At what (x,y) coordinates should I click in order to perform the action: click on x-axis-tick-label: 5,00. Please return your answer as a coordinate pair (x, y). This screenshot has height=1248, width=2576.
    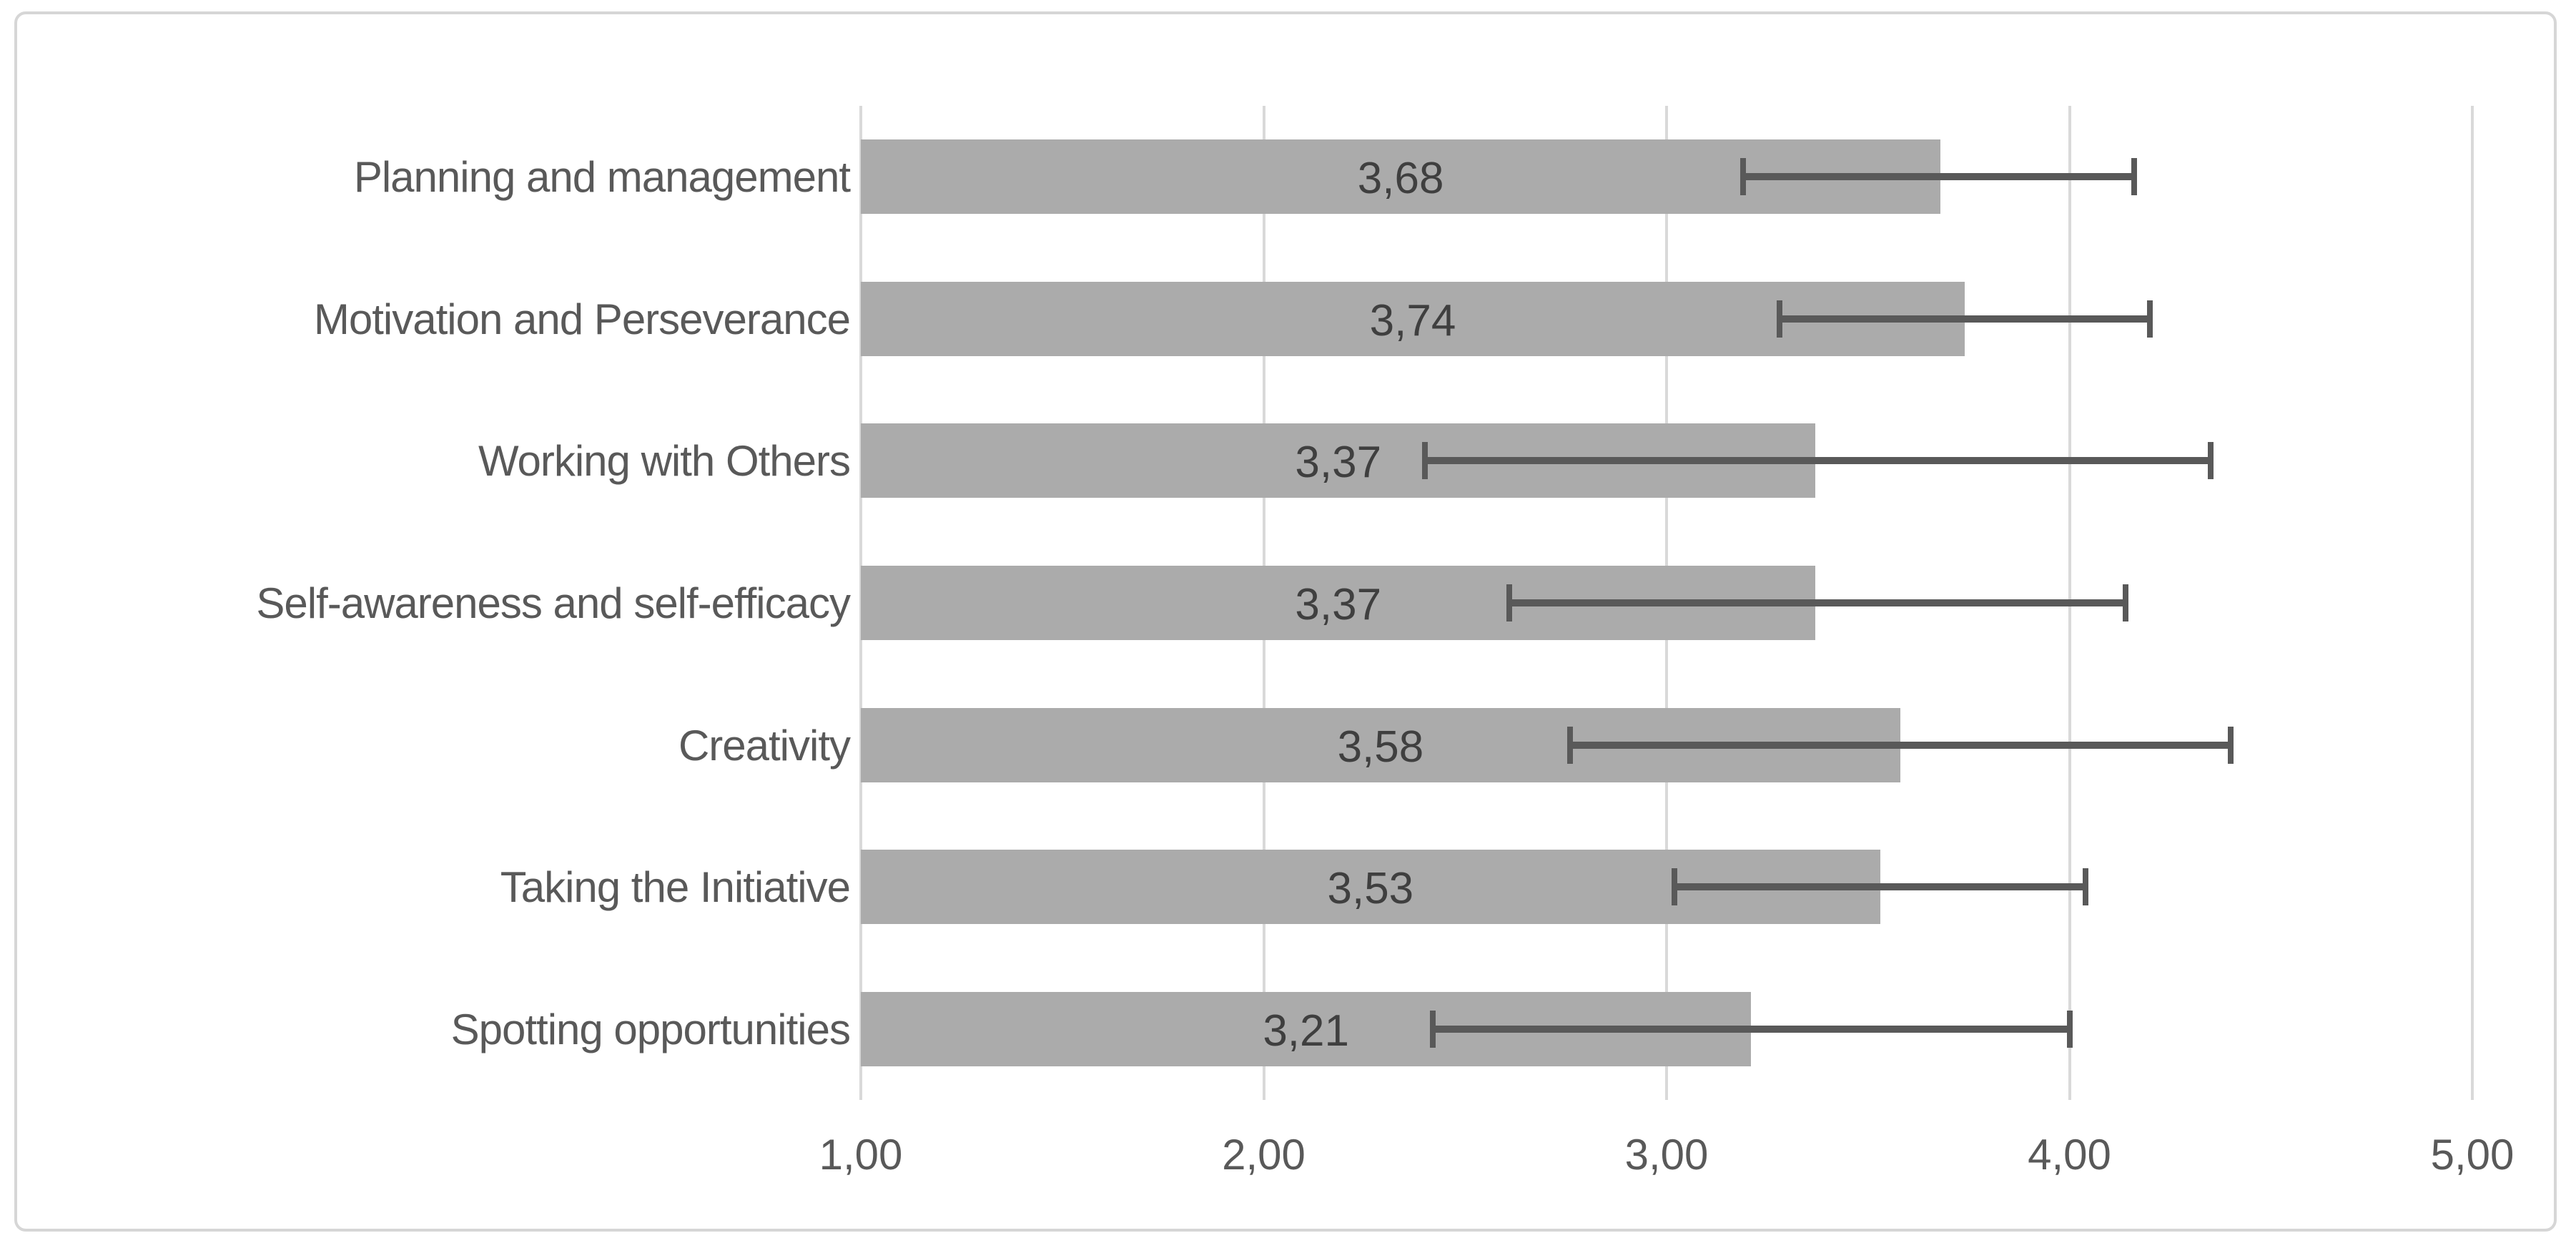
    Looking at the image, I should click on (2472, 1155).